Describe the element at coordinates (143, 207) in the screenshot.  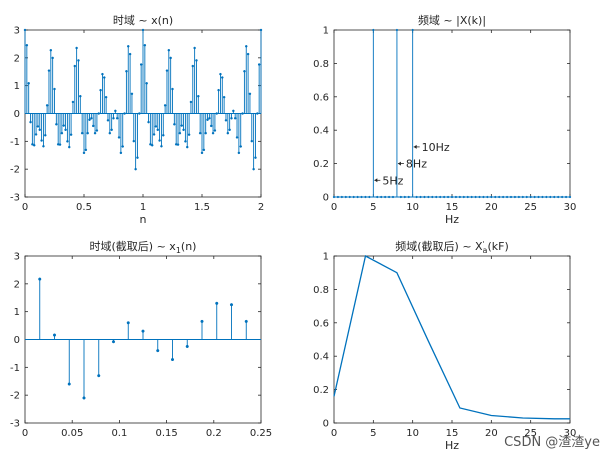
I see `x-tick-label: 1` at that location.